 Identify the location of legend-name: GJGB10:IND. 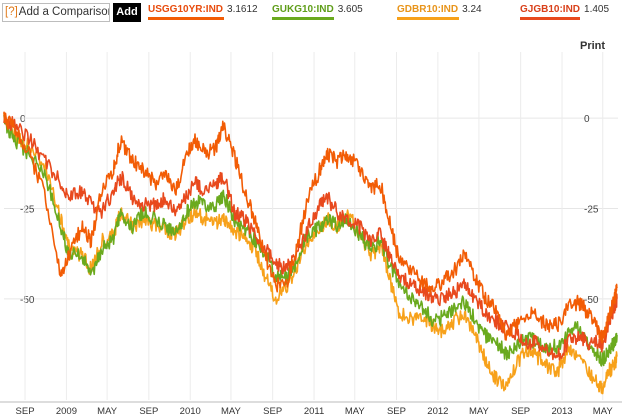
(550, 9).